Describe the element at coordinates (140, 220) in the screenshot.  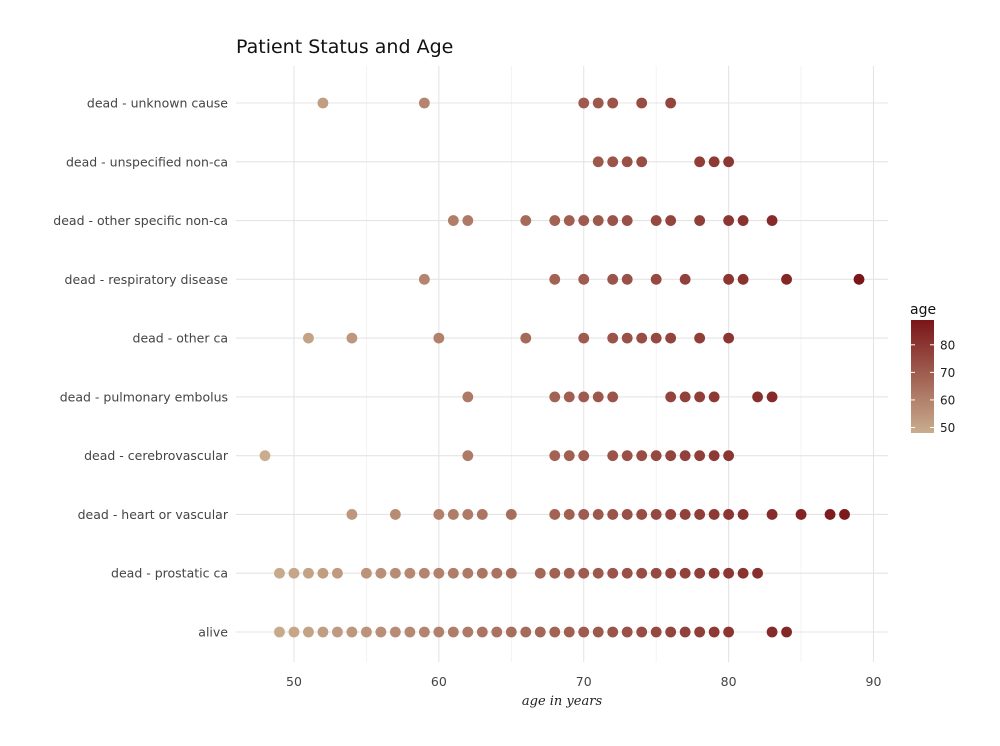
I see `y-tick-label: dead - other specific non-ca` at that location.